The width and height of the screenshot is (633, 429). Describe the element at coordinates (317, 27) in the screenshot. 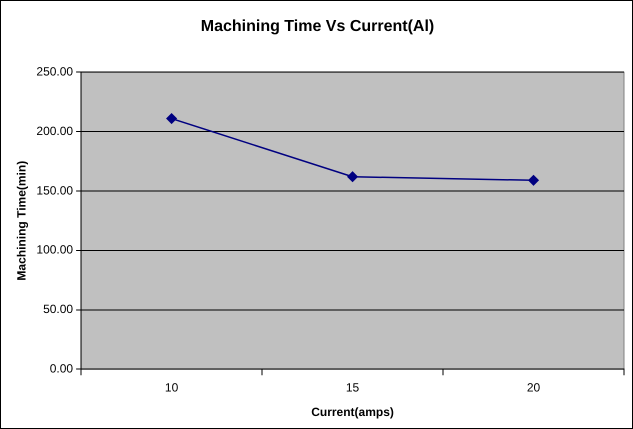

I see `chart-title: Machining Time Vs Current(Al)` at that location.